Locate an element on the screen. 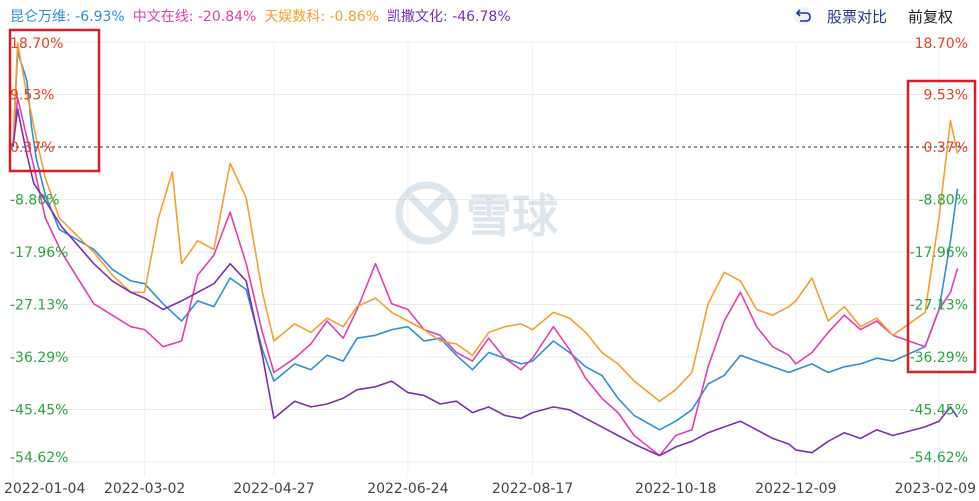  x-tick-label: 2023-02-09 is located at coordinates (935, 489).